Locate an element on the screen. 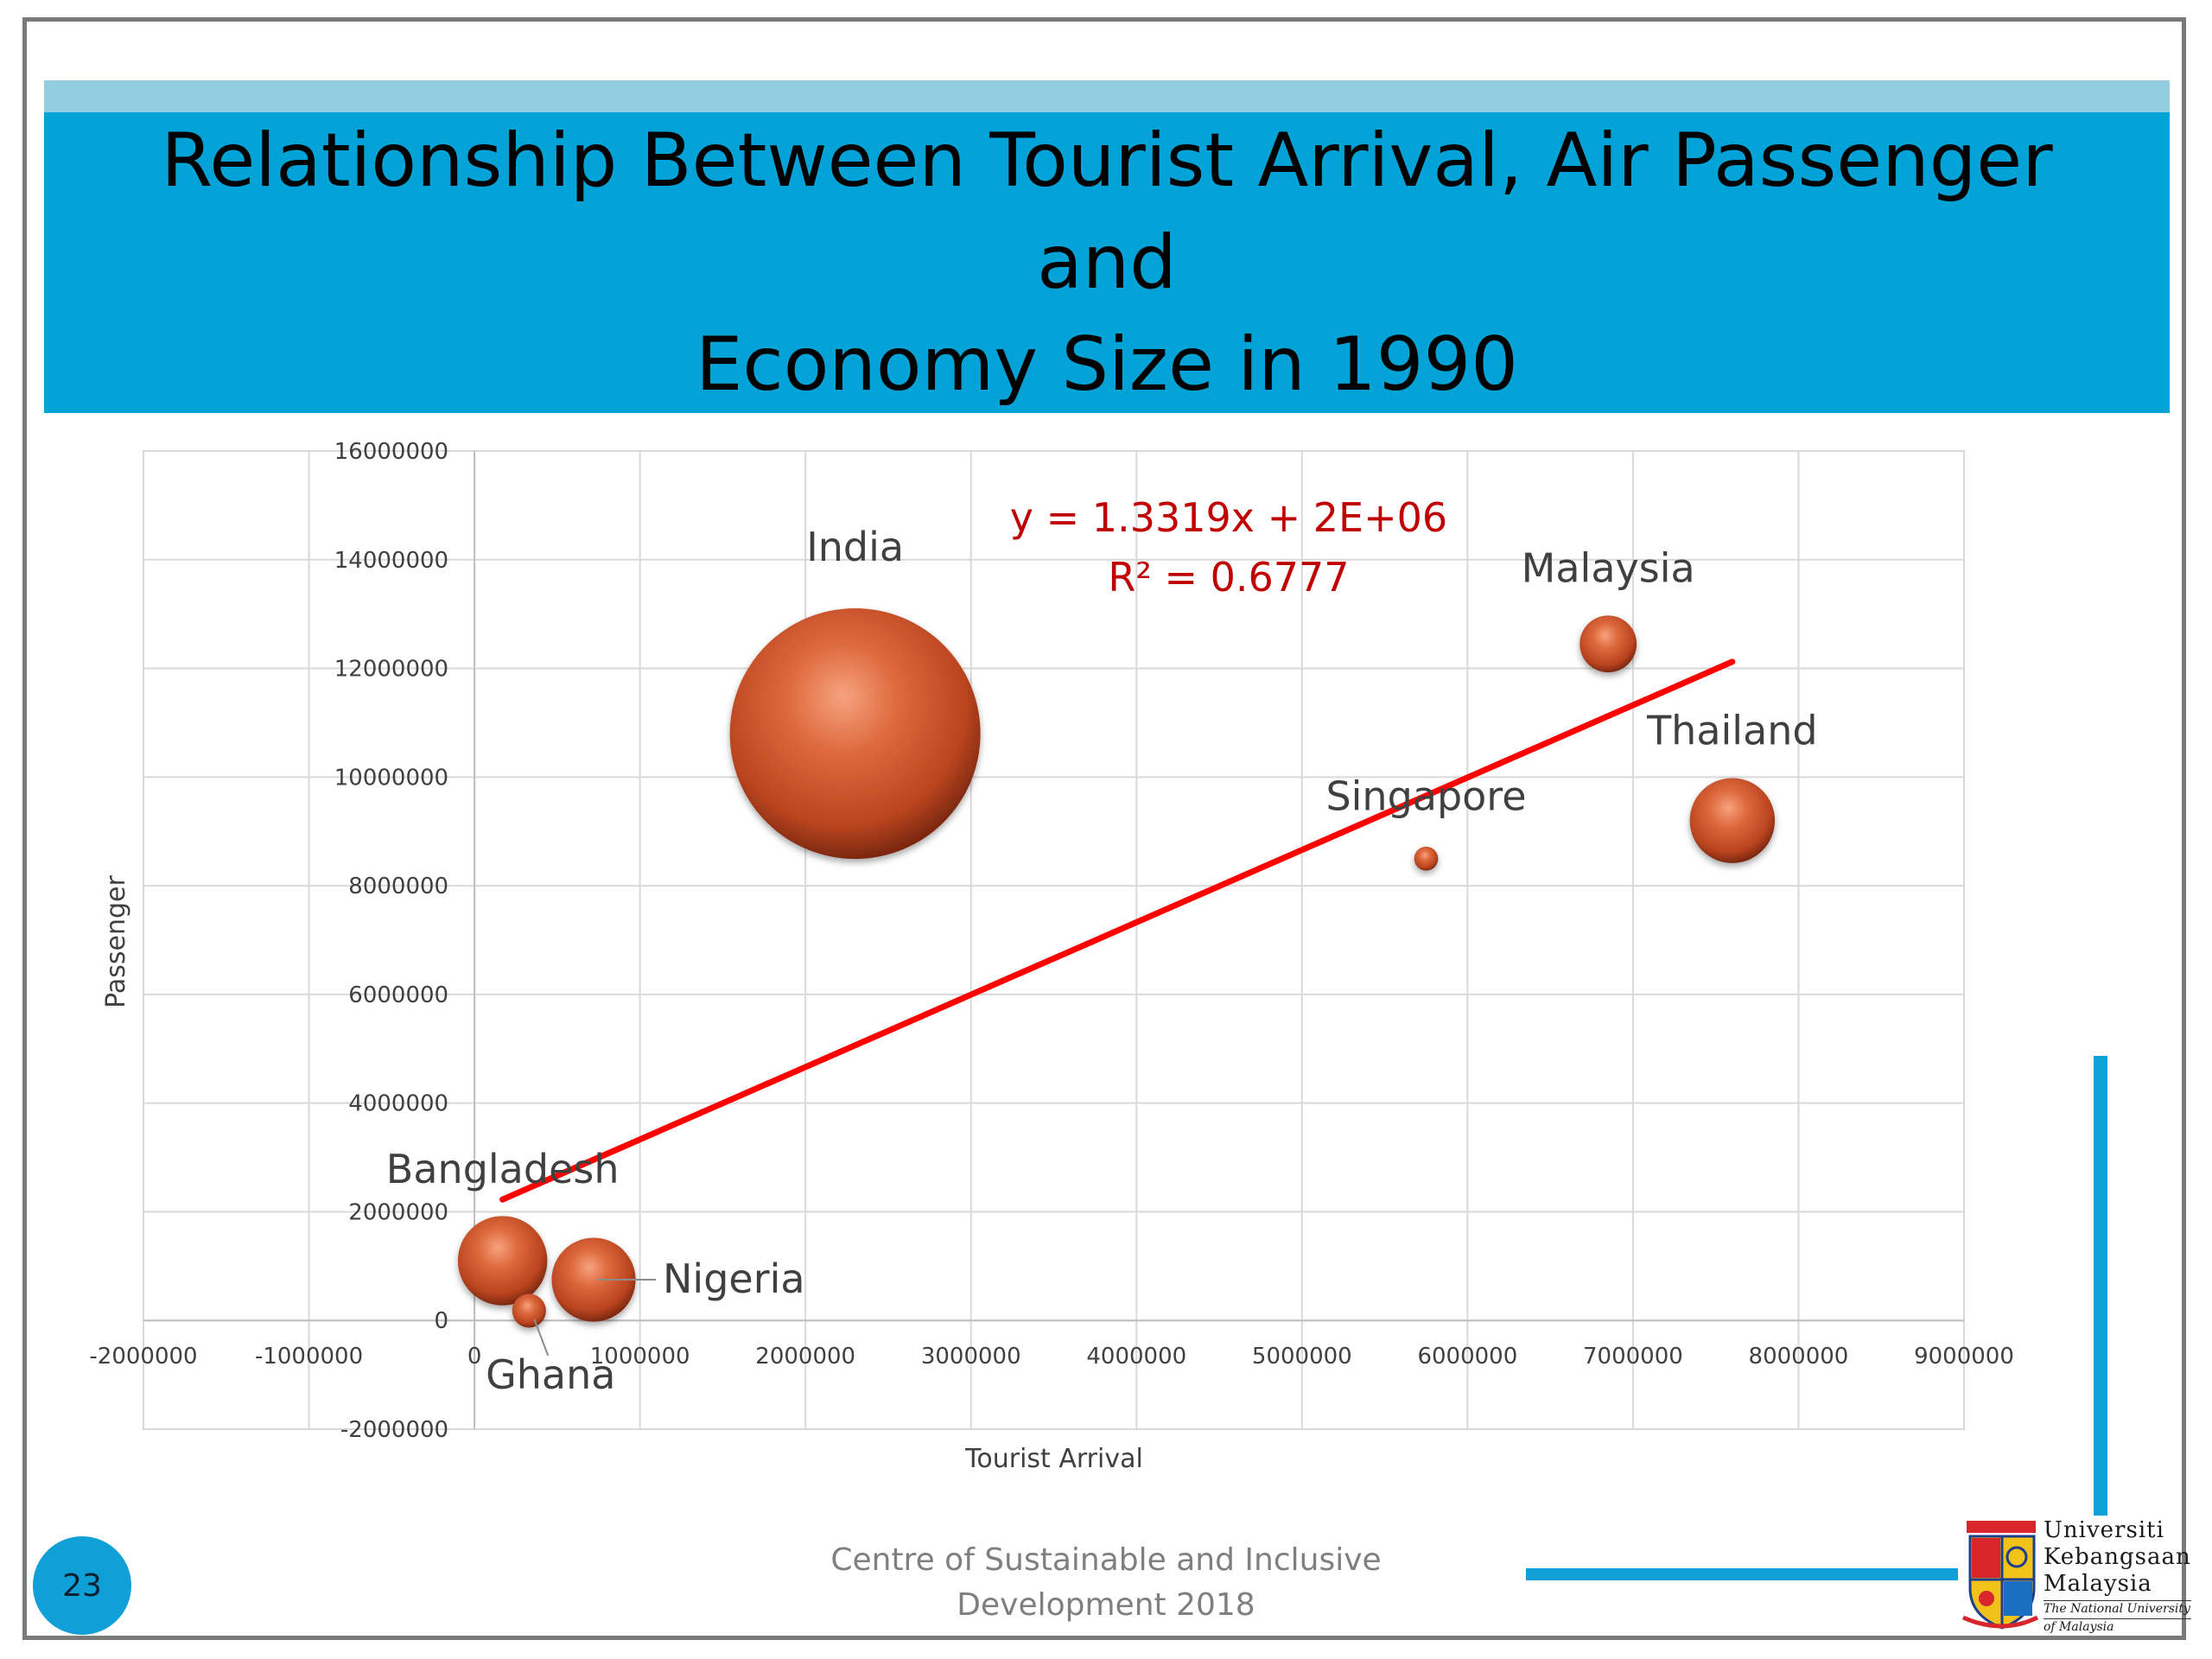 This screenshot has height=1659, width=2212. page-number-badge: 23 is located at coordinates (82, 1585).